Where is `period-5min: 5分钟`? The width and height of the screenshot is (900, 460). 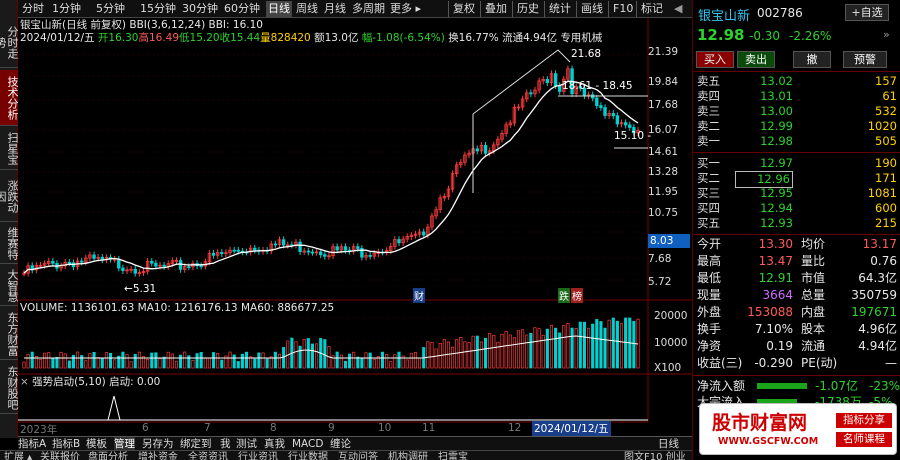 period-5min: 5分钟 is located at coordinates (110, 8).